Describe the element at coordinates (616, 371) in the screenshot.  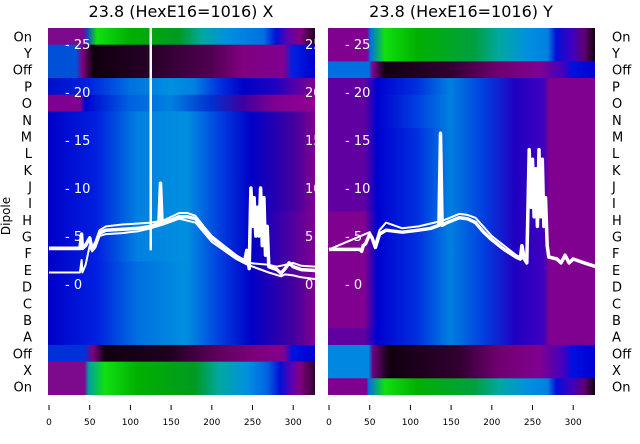
I see `row-label-x: X` at that location.